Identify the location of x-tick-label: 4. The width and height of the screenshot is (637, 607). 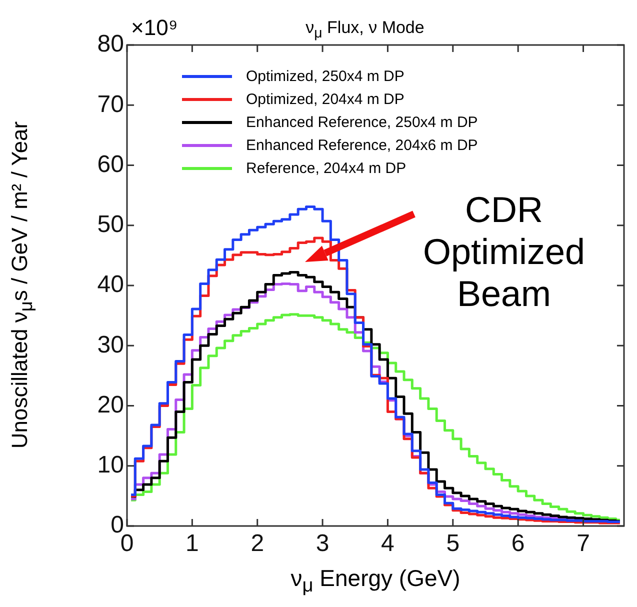
(387, 544).